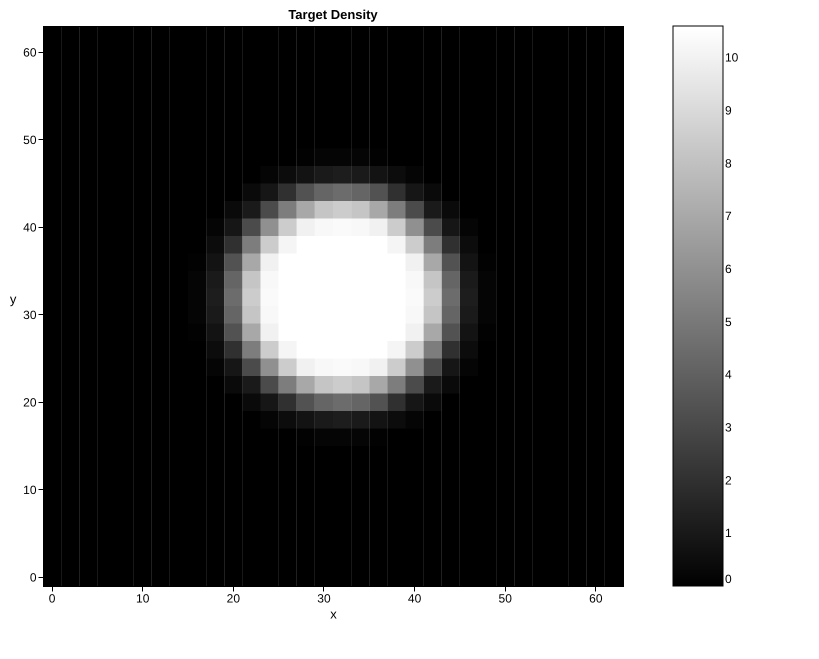 The height and width of the screenshot is (659, 819). I want to click on y-tick-label: 50, so click(30, 139).